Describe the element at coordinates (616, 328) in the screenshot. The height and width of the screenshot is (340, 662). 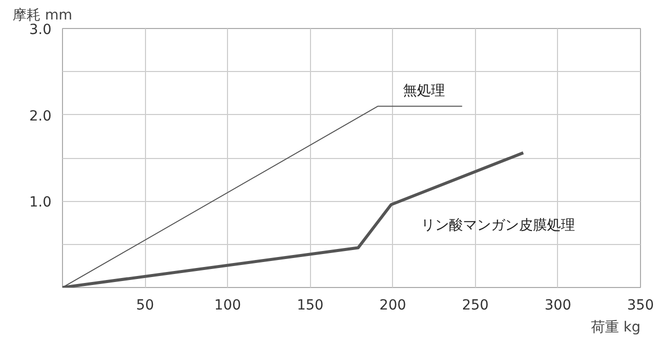
I see `x-axis-title: 荷重 kg` at that location.